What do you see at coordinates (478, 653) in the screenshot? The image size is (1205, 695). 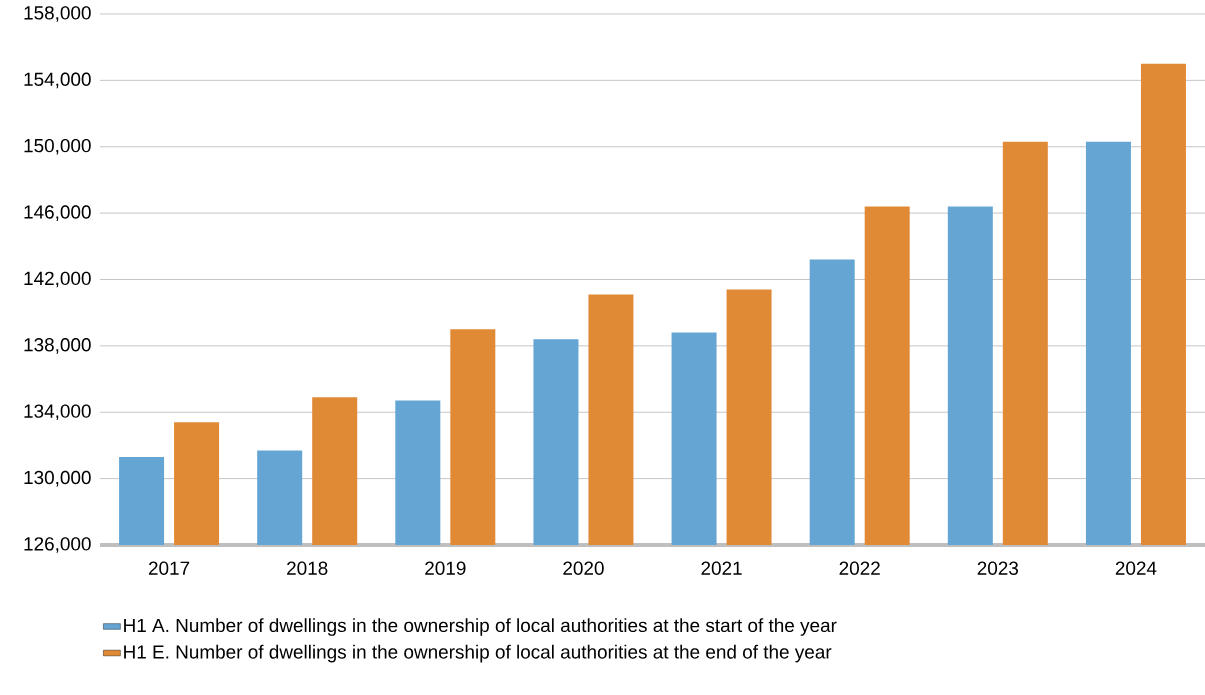 I see `legend-label: H1 E. Number of dwellings in the ownership of local authorities at the end of the year` at bounding box center [478, 653].